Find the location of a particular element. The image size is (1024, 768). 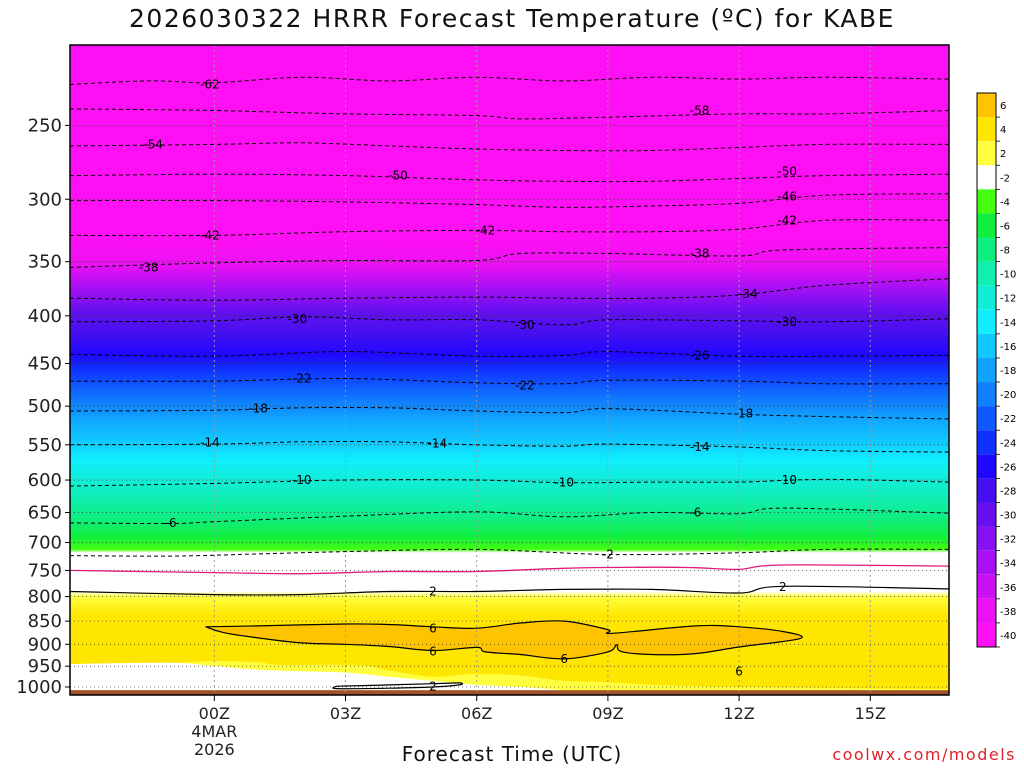

contour-label: -2 is located at coordinates (608, 554).